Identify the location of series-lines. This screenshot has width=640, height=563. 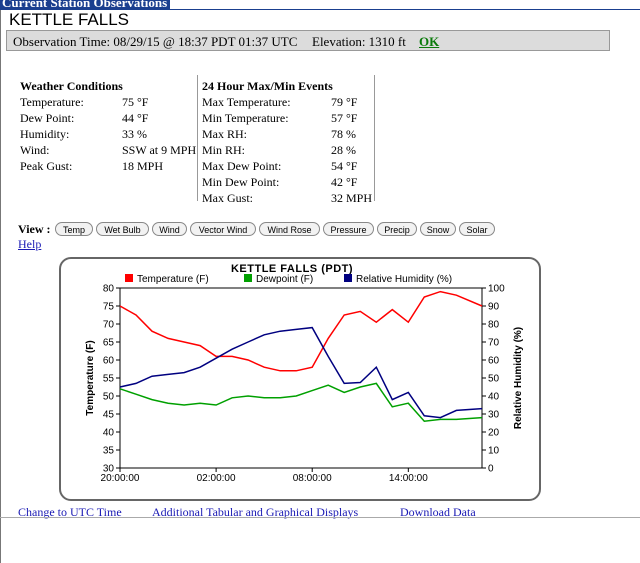
(301, 356).